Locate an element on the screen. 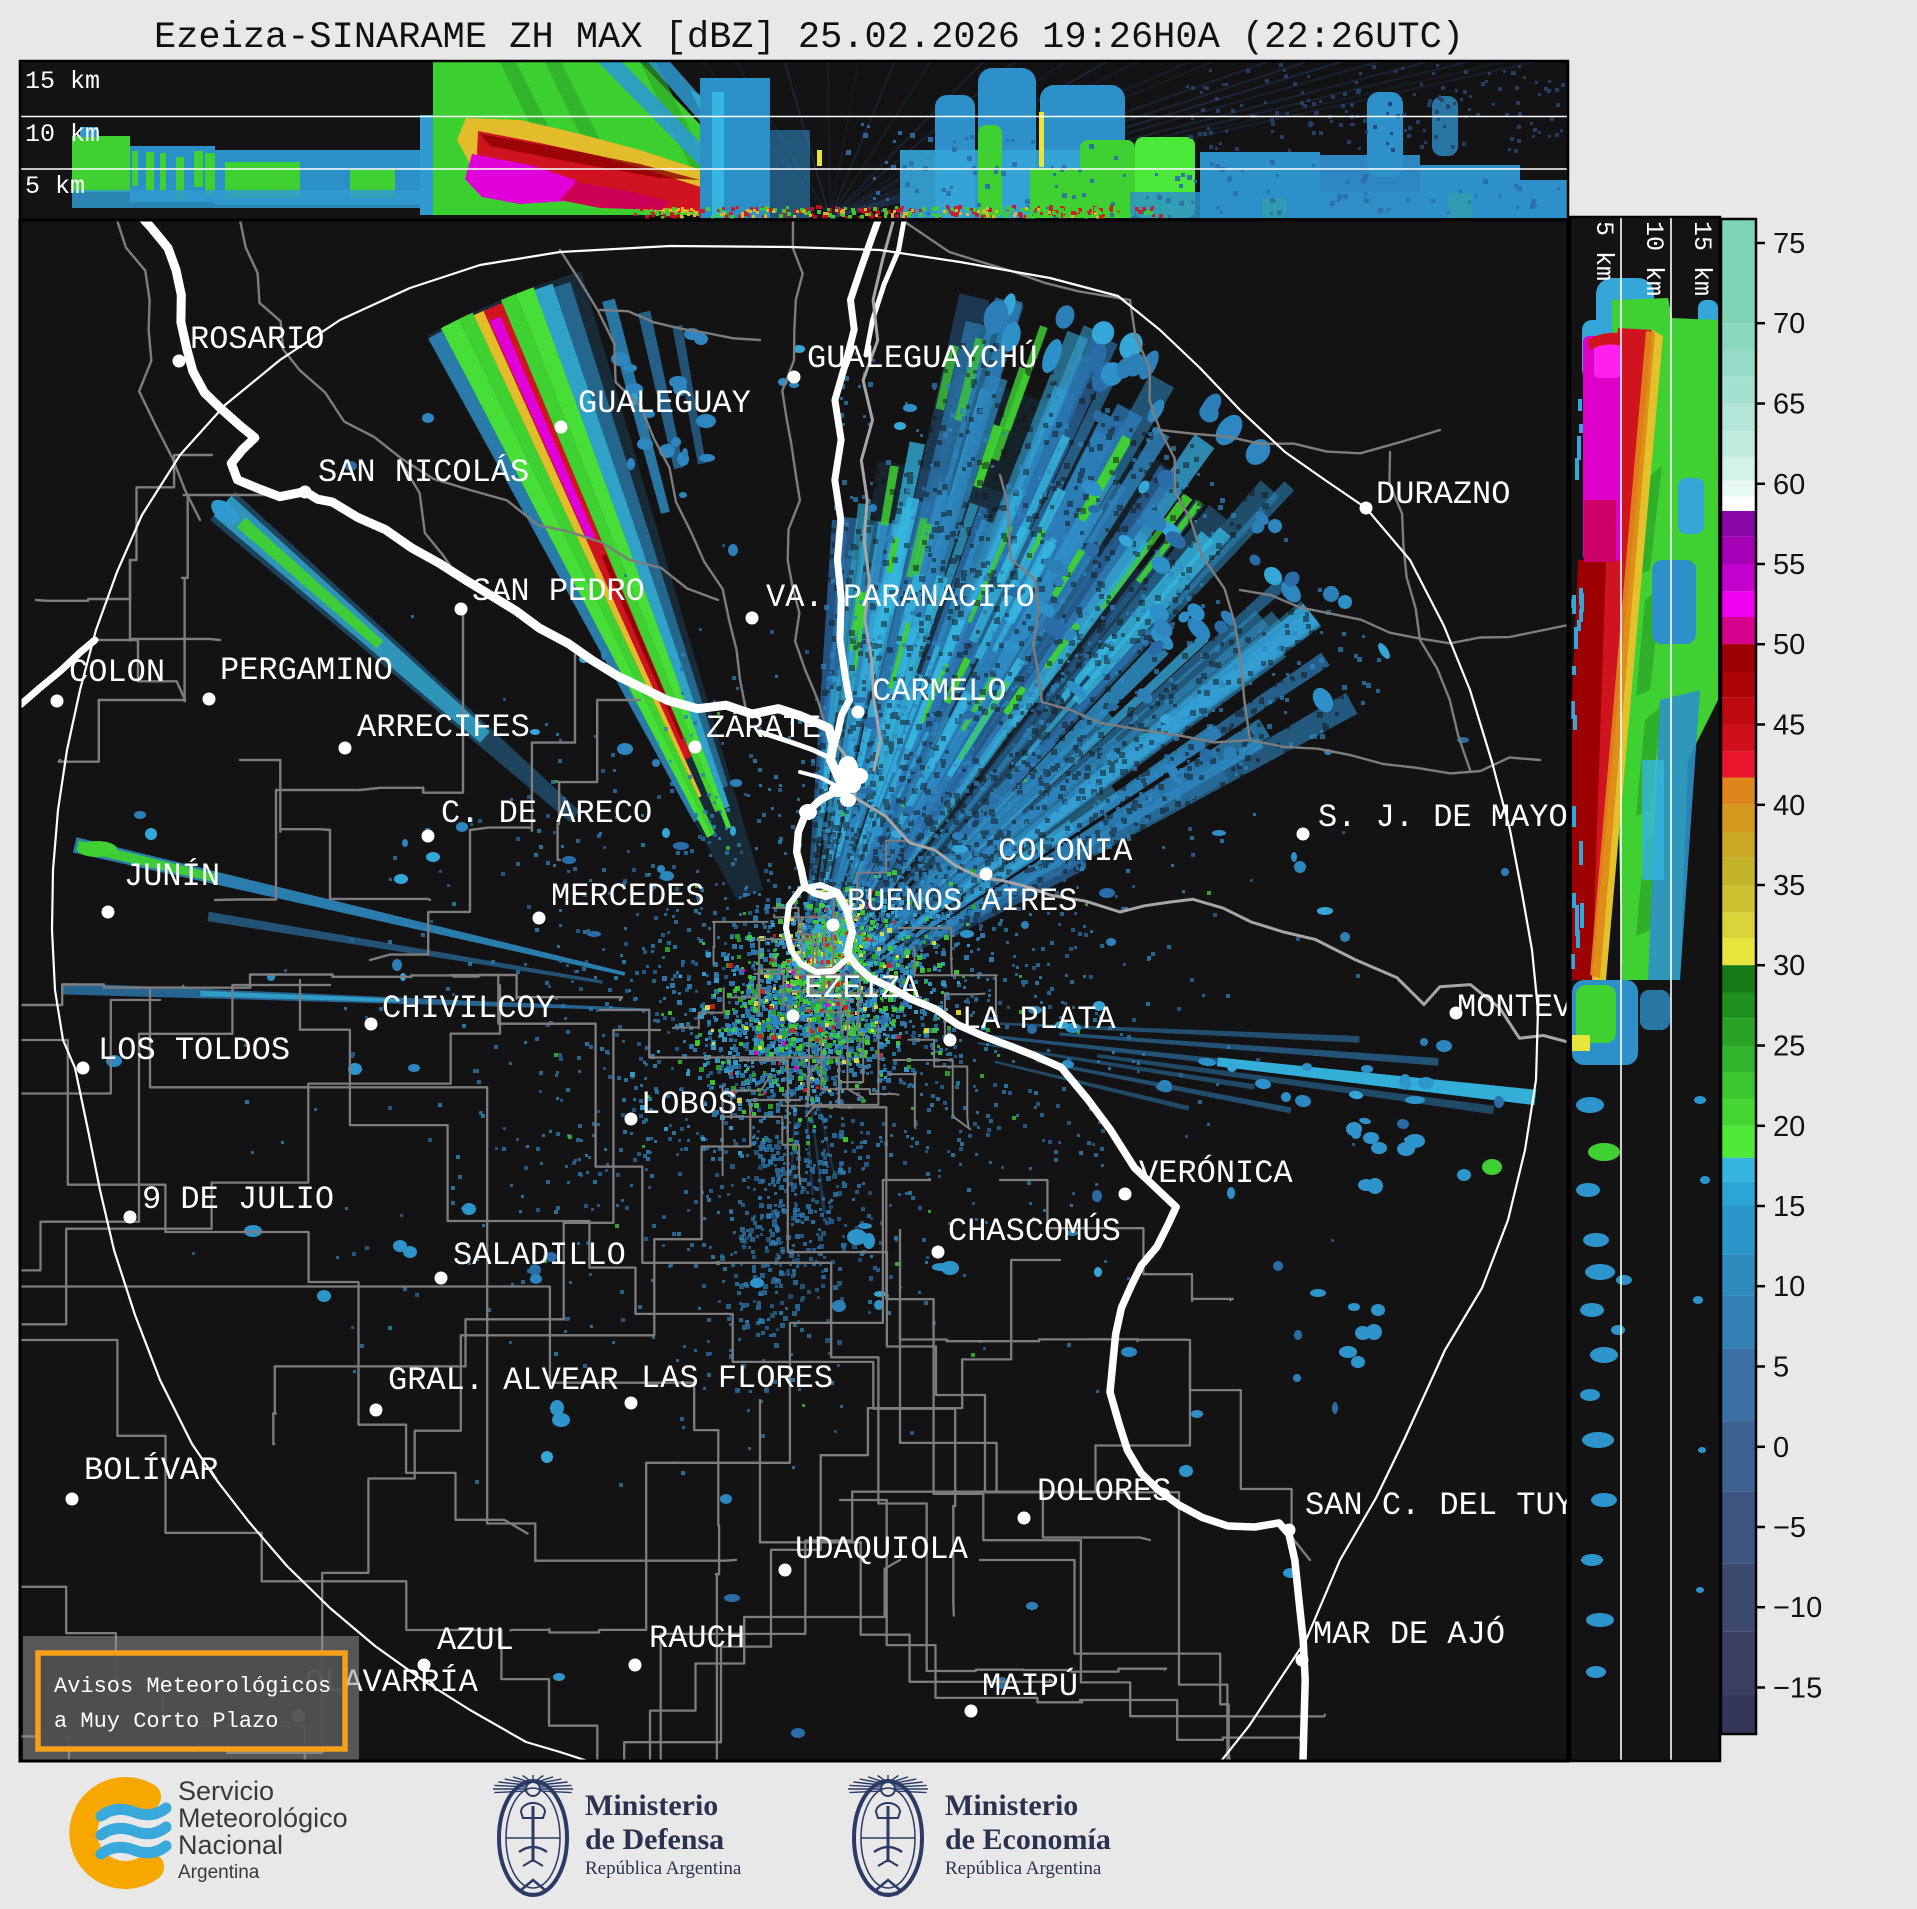 This screenshot has width=1917, height=1909. svg-text: ZÁRATE is located at coordinates (763, 728).